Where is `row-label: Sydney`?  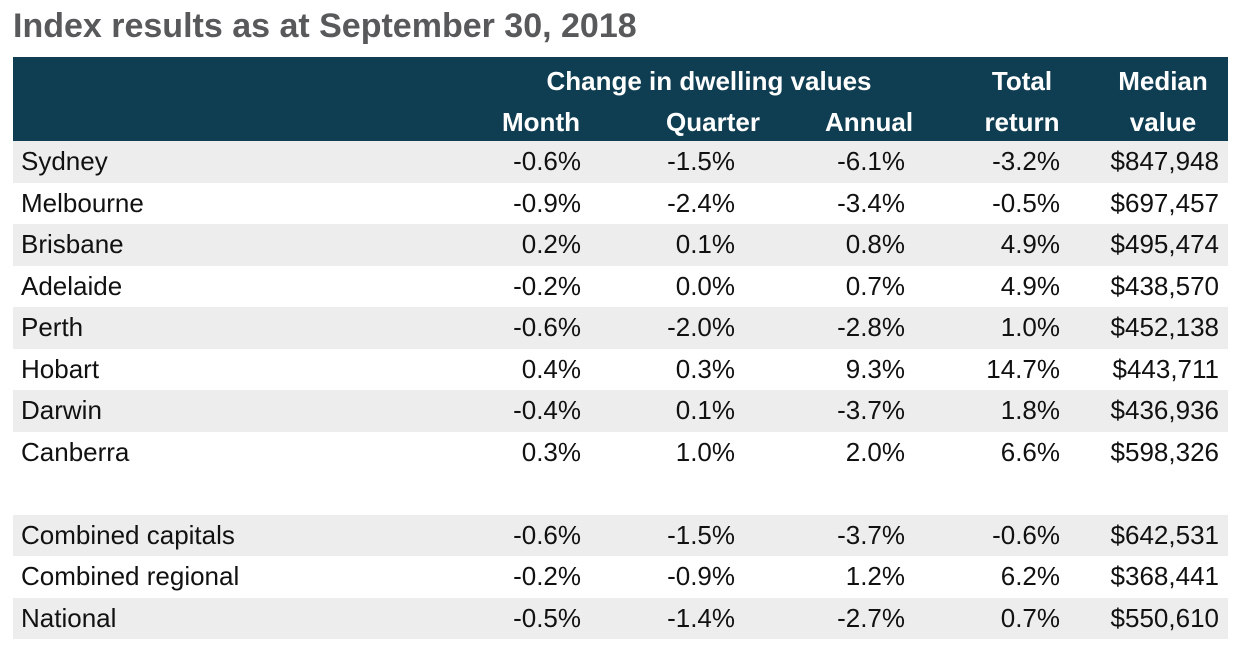 row-label: Sydney is located at coordinates (64, 161).